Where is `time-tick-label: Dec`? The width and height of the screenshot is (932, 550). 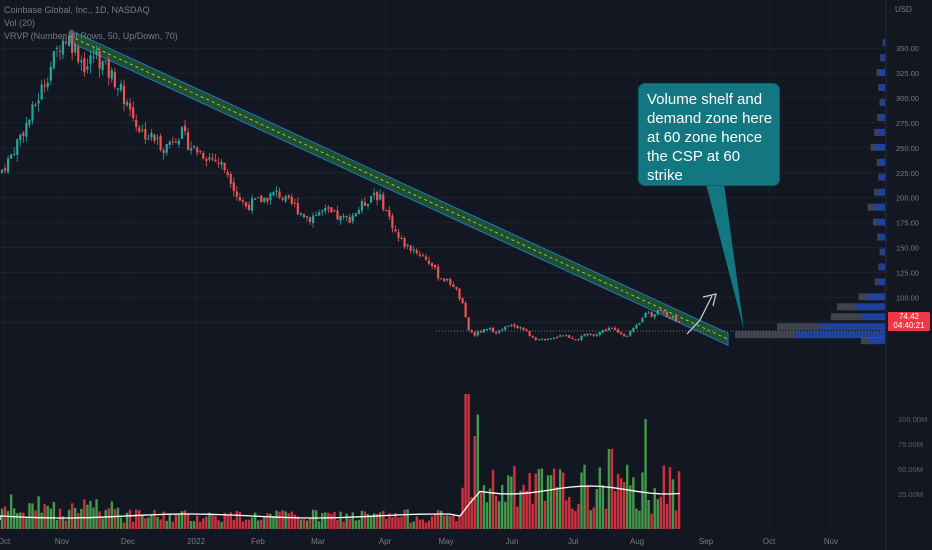
time-tick-label: Dec is located at coordinates (128, 541).